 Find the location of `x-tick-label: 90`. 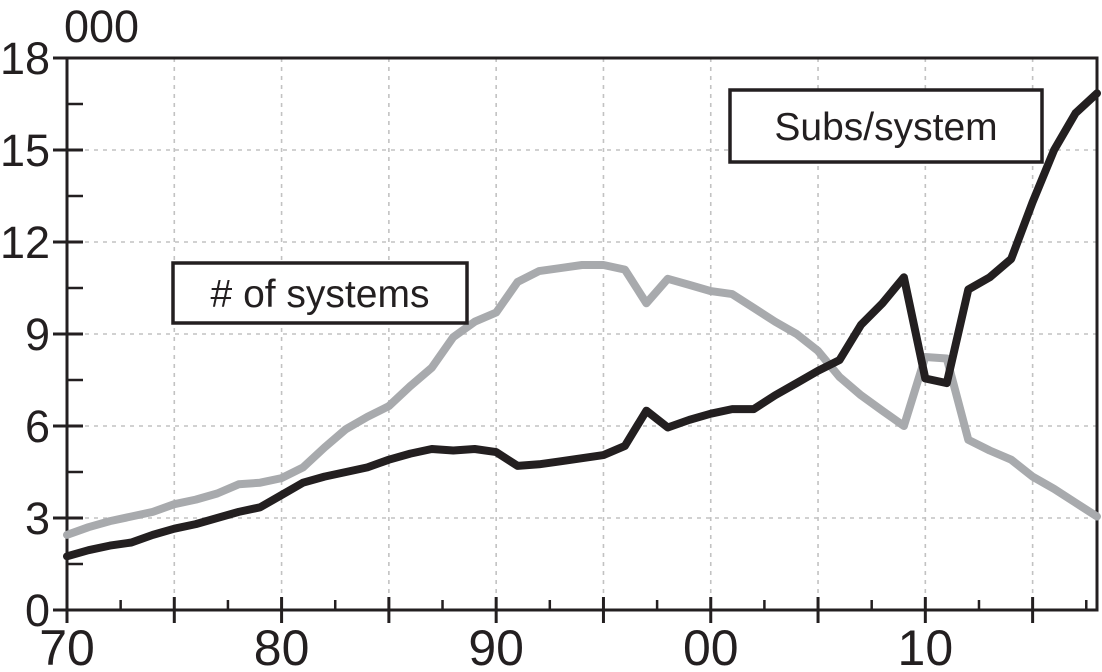

x-tick-label: 90 is located at coordinates (496, 646).